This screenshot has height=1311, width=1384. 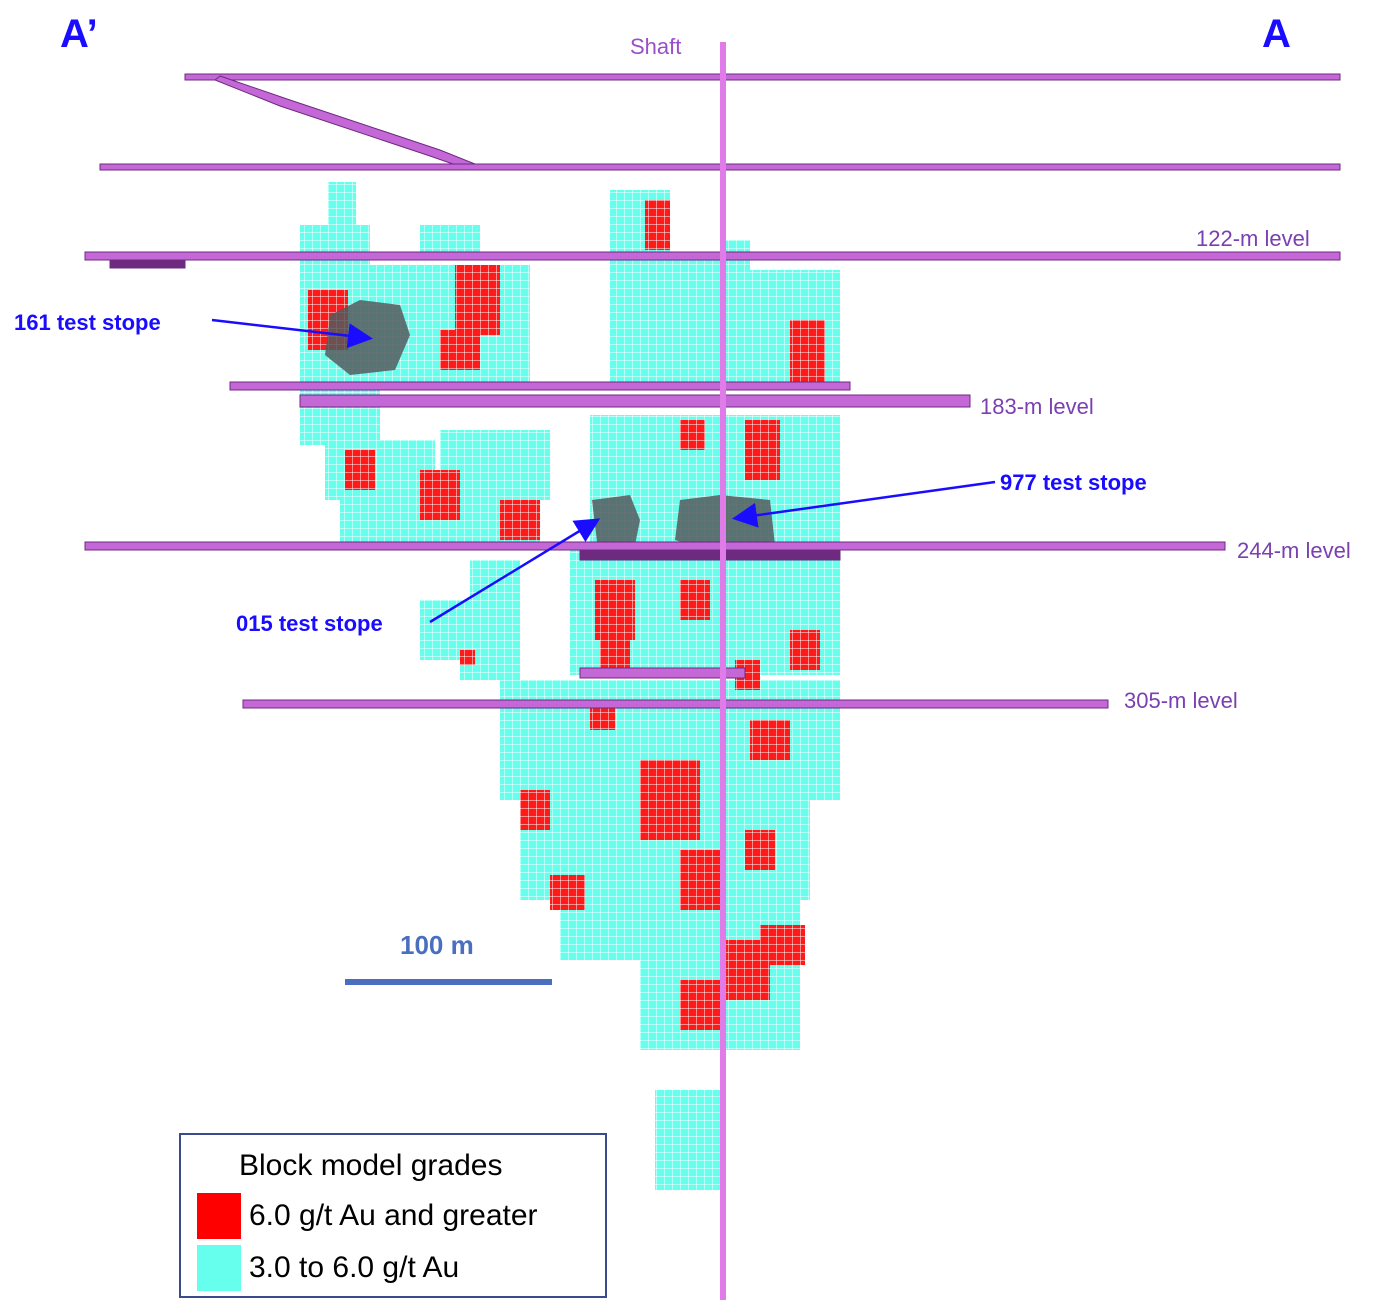 I want to click on drift-183m, so click(x=540, y=386).